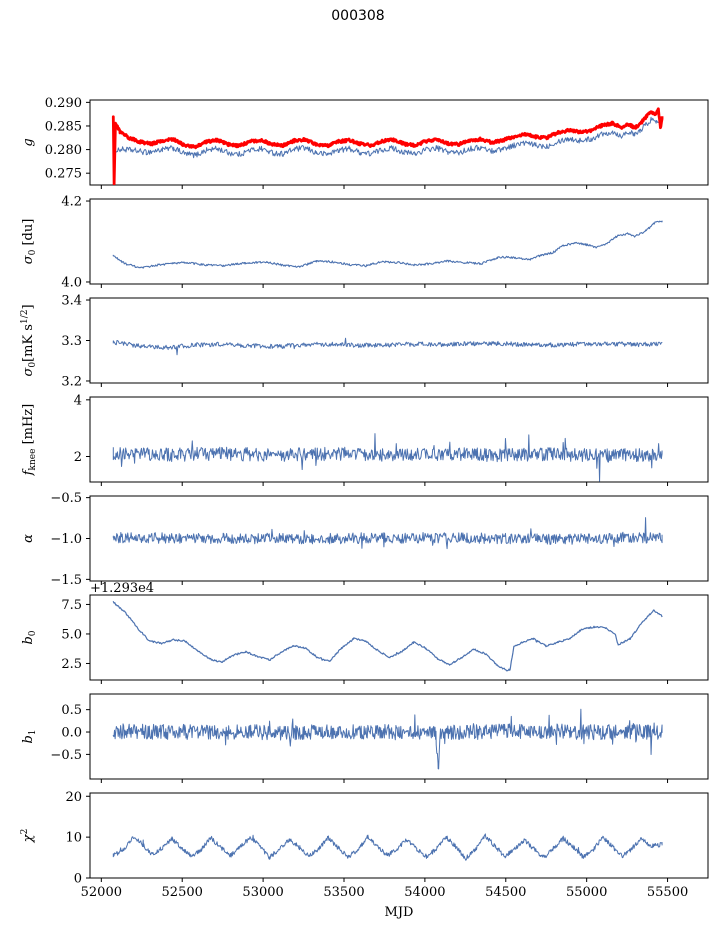 The width and height of the screenshot is (716, 936). Describe the element at coordinates (586, 892) in the screenshot. I see `x-tick-label: 55000` at that location.